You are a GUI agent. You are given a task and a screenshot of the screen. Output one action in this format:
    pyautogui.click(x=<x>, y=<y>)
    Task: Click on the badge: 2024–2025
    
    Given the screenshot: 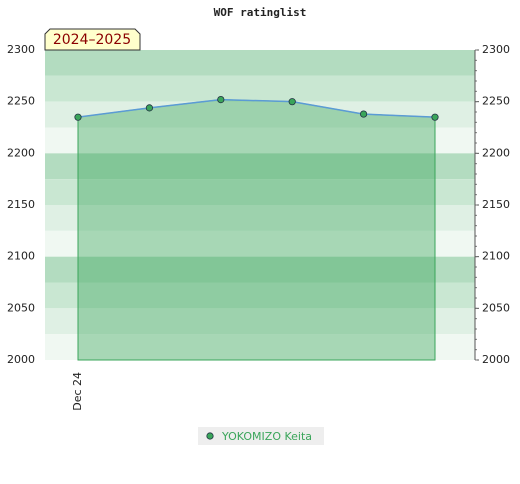 What is the action you would take?
    pyautogui.click(x=92, y=40)
    